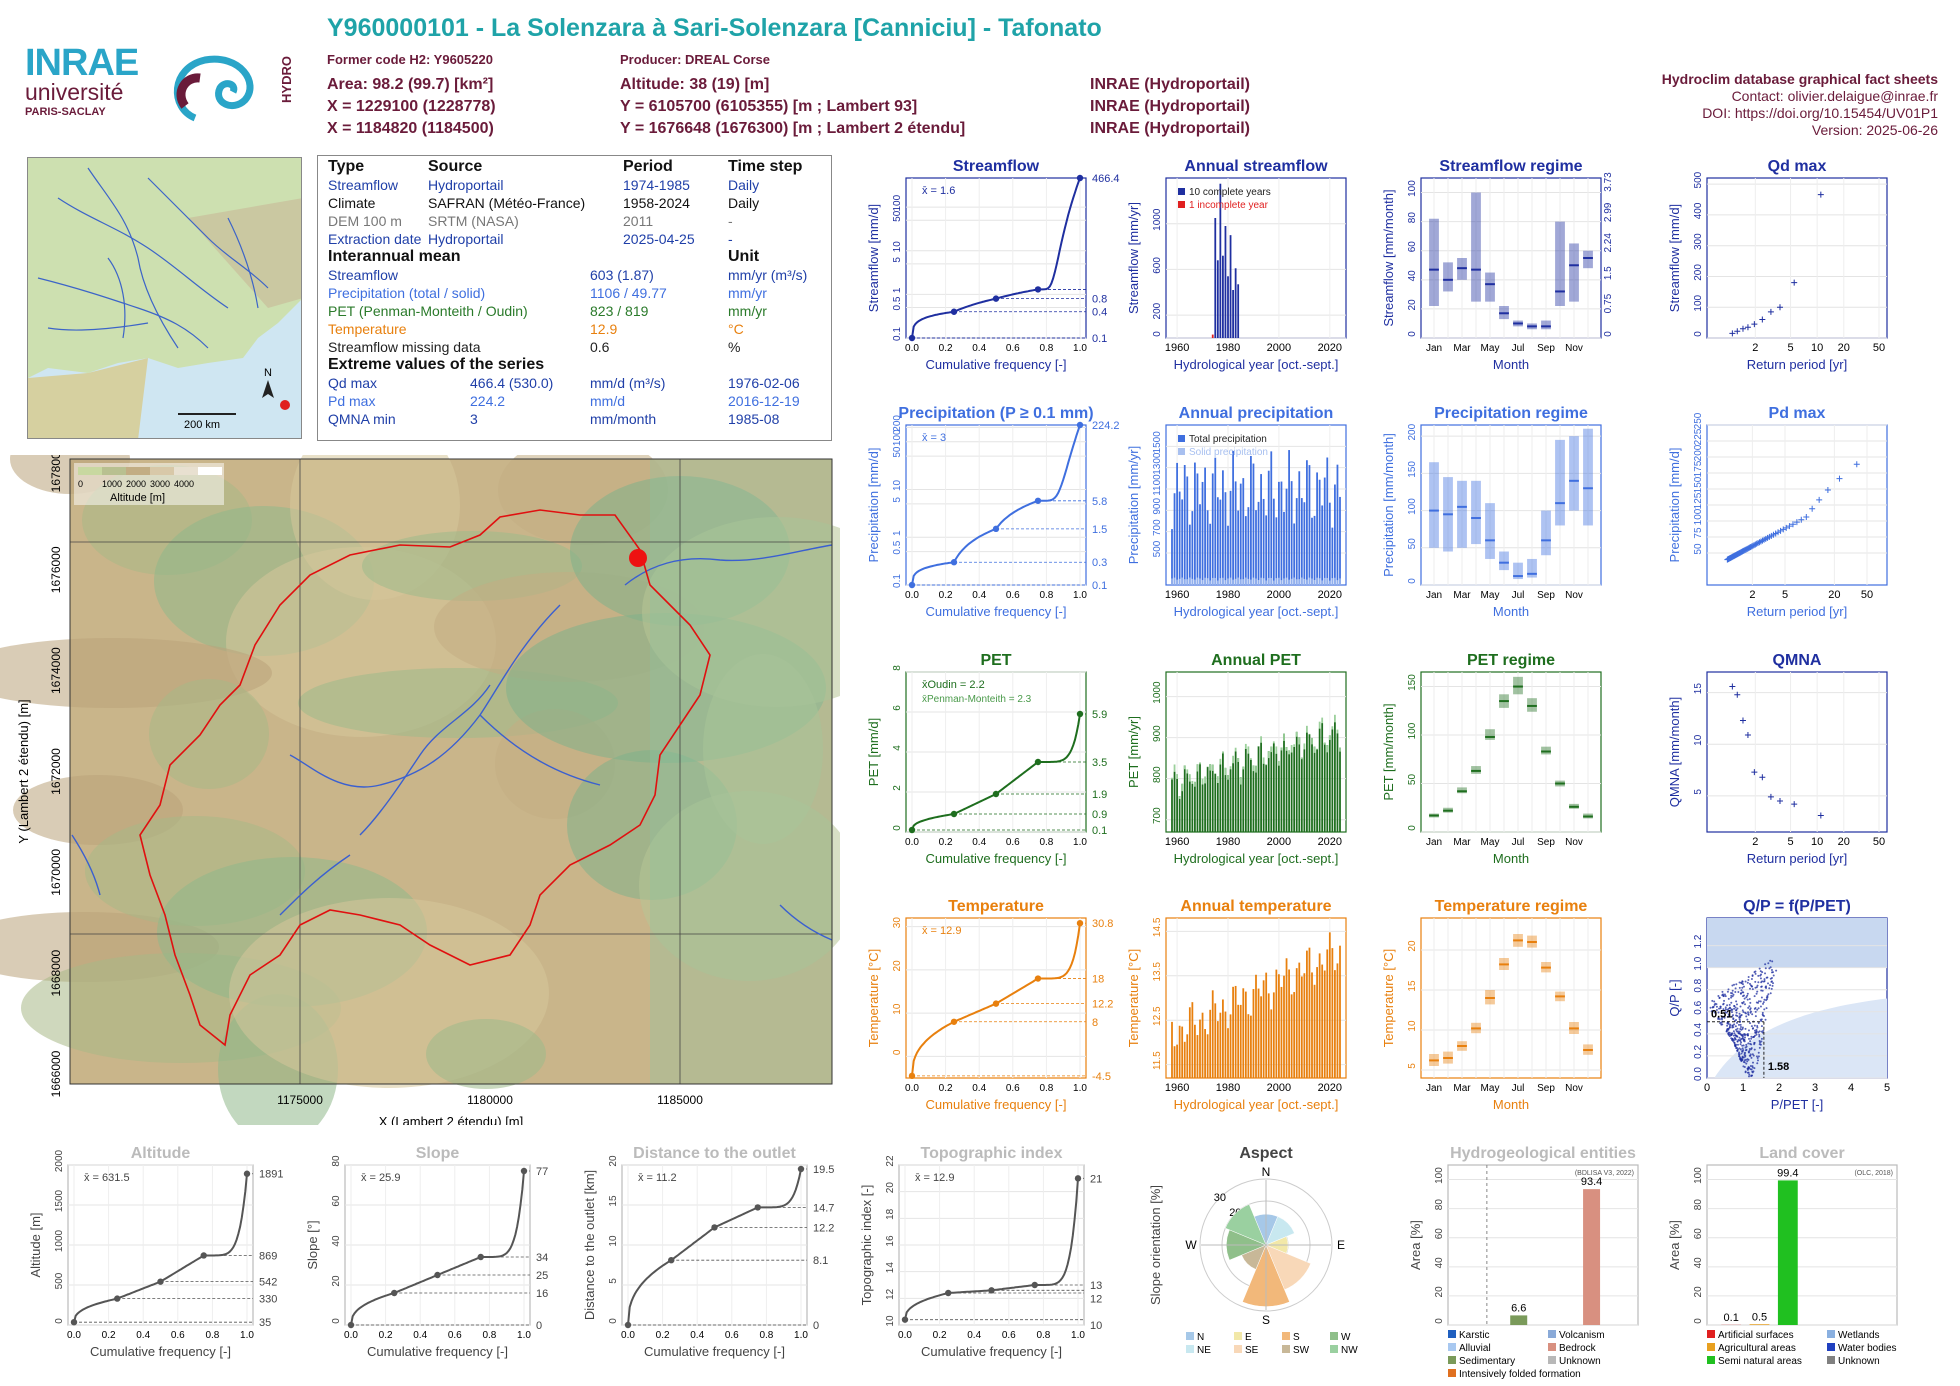 The height and width of the screenshot is (1386, 1960). What do you see at coordinates (638, 558) in the screenshot?
I see `outlet-marker` at bounding box center [638, 558].